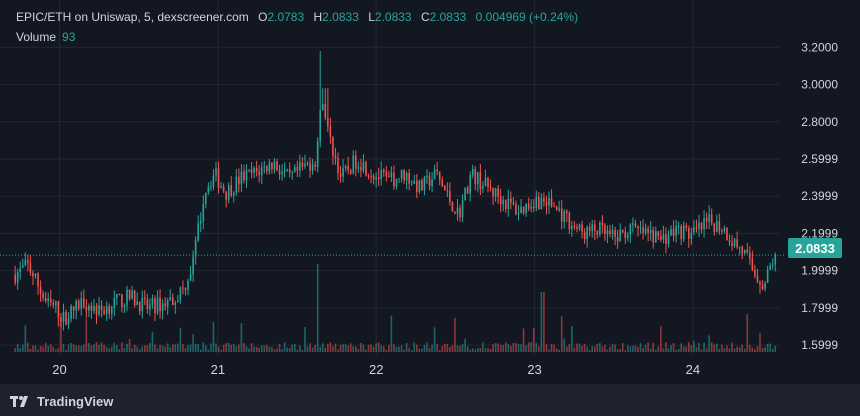  I want to click on time-axis: 20 21 22 23 24, so click(376, 369).